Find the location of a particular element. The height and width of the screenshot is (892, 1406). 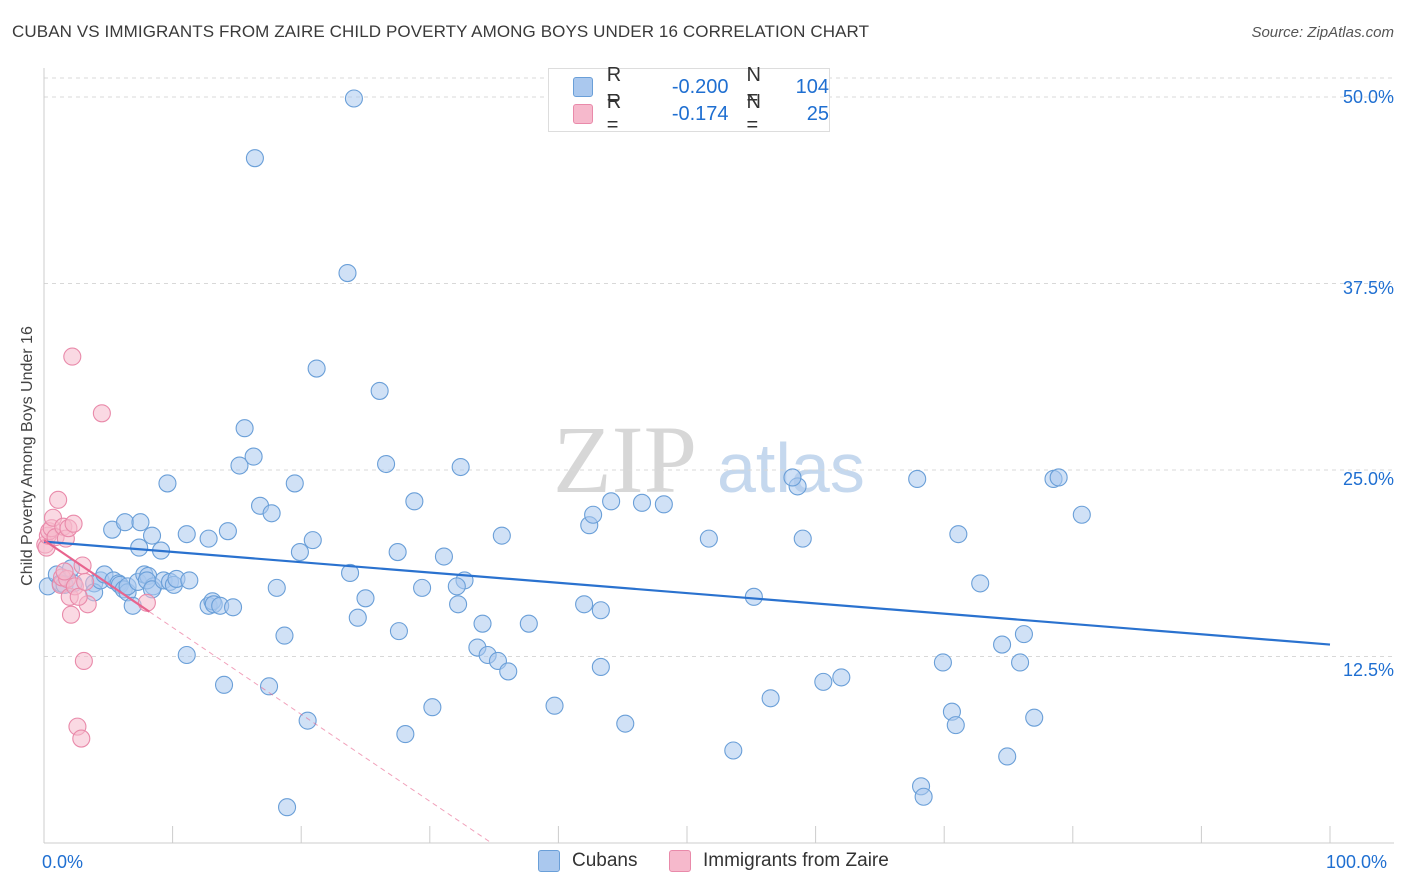

zaire-r-label: R = is located at coordinates (614, 113).